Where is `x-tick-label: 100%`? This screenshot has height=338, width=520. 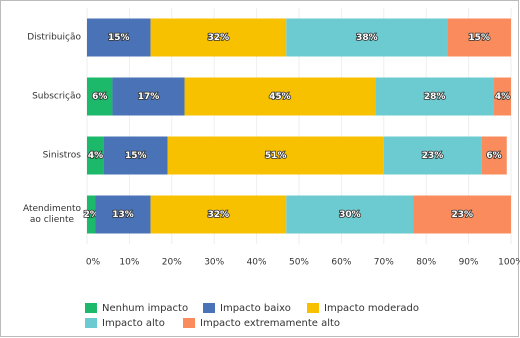 x-tick-label: 100% is located at coordinates (509, 263).